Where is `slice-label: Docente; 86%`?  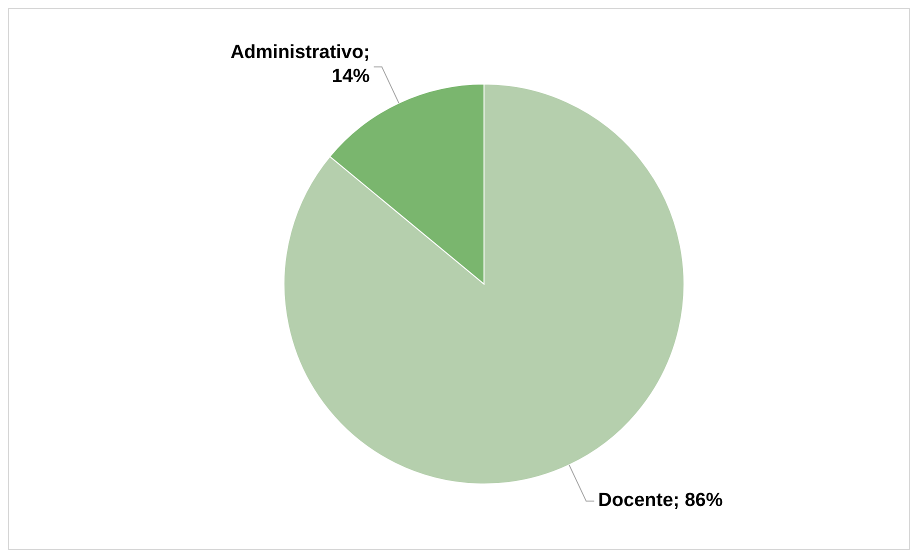
slice-label: Docente; 86% is located at coordinates (660, 501).